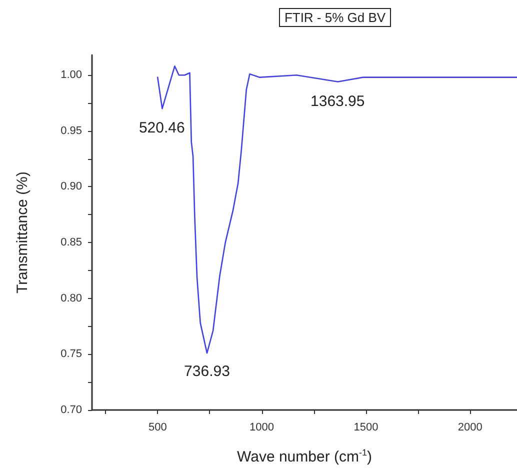 This screenshot has height=470, width=517. What do you see at coordinates (262, 428) in the screenshot?
I see `x-tick-label: 1000` at bounding box center [262, 428].